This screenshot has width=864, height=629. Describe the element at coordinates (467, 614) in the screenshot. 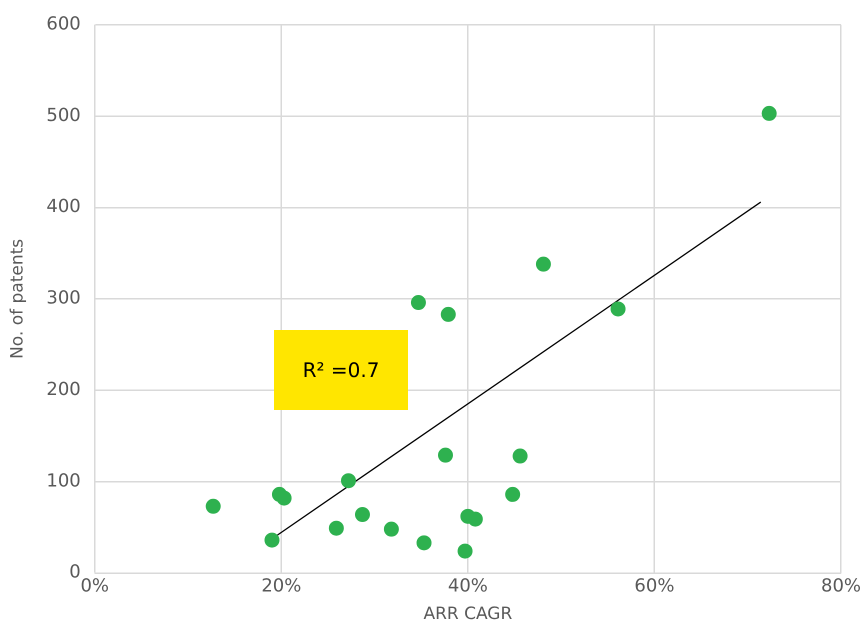

I see `x-axis-title: ARR CAGR` at that location.